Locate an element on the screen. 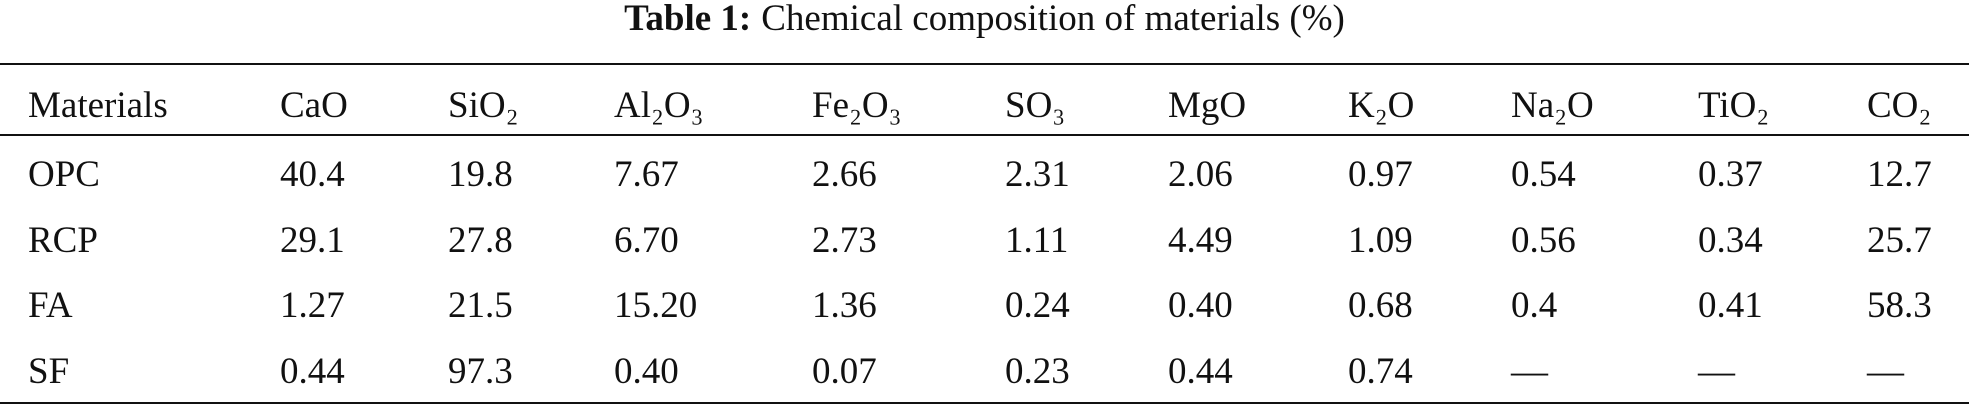  cell: 0.41 is located at coordinates (1730, 305).